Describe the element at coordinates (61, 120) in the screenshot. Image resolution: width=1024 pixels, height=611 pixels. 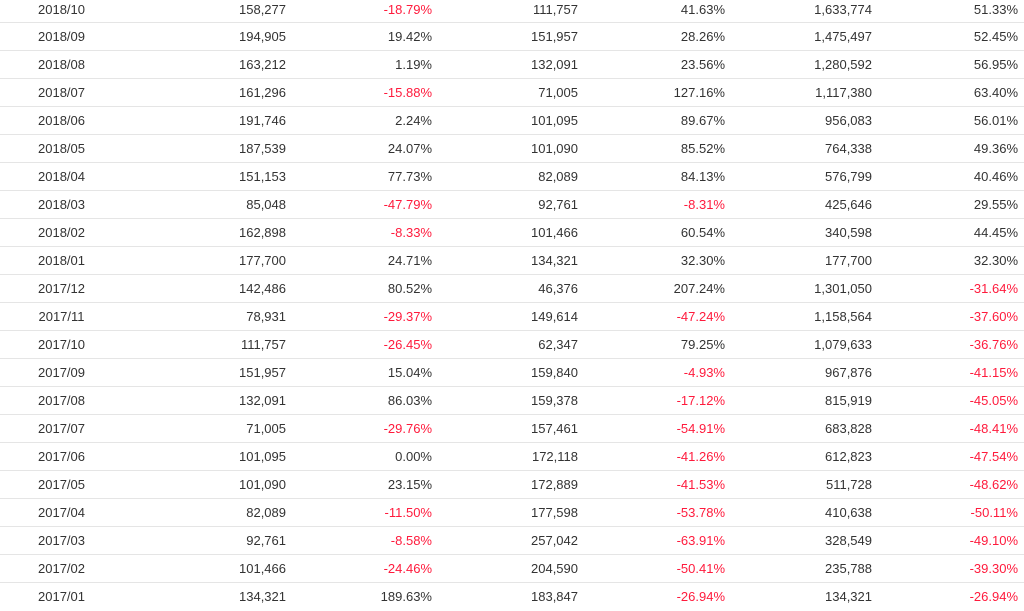
I see `cell-period: 2018/06` at that location.